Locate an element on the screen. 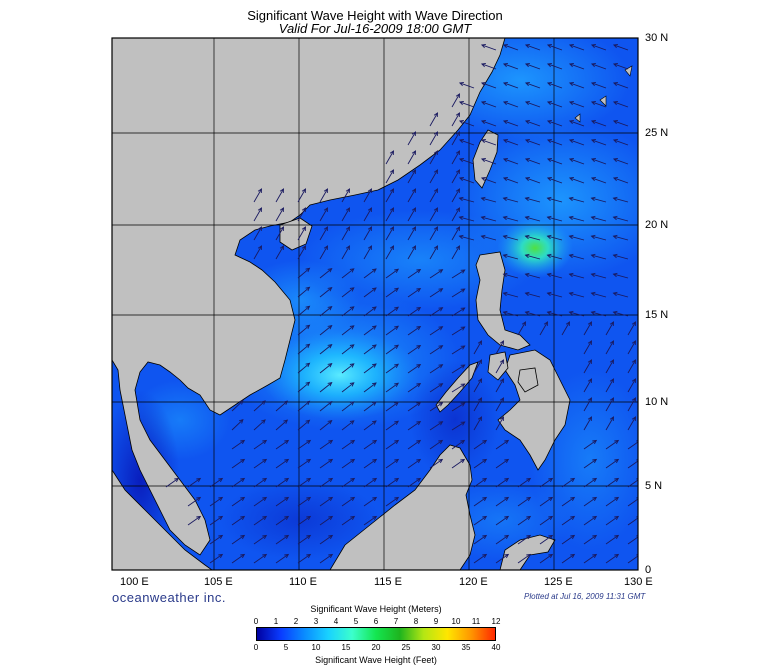 The width and height of the screenshot is (775, 665). colorbar-meters-tick: 0 is located at coordinates (256, 621).